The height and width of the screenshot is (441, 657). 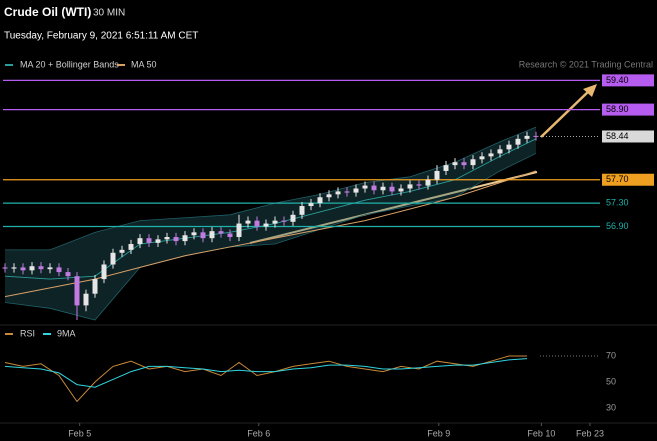 What do you see at coordinates (47, 12) in the screenshot?
I see `chart-title: Crude Oil (WTI)` at bounding box center [47, 12].